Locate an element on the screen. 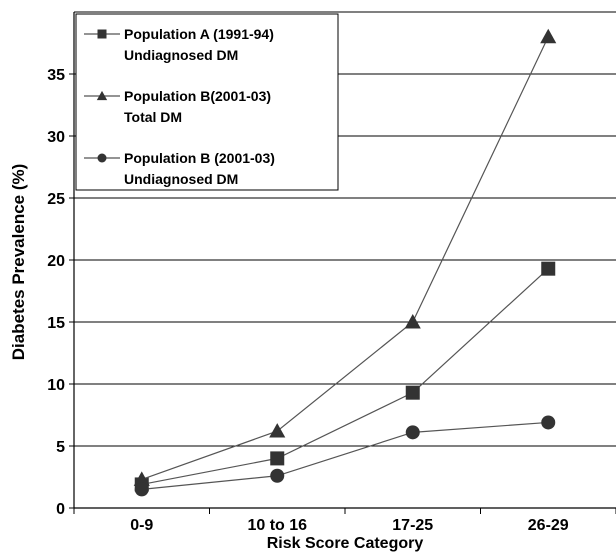 The width and height of the screenshot is (616, 554). legend-item: Population B(2001-03) Total DM is located at coordinates (177, 106).